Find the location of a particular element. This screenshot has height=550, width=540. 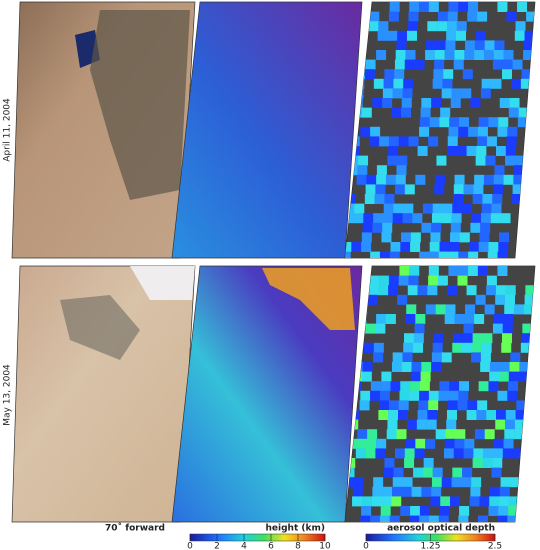

tick-label: 0 is located at coordinates (190, 546).